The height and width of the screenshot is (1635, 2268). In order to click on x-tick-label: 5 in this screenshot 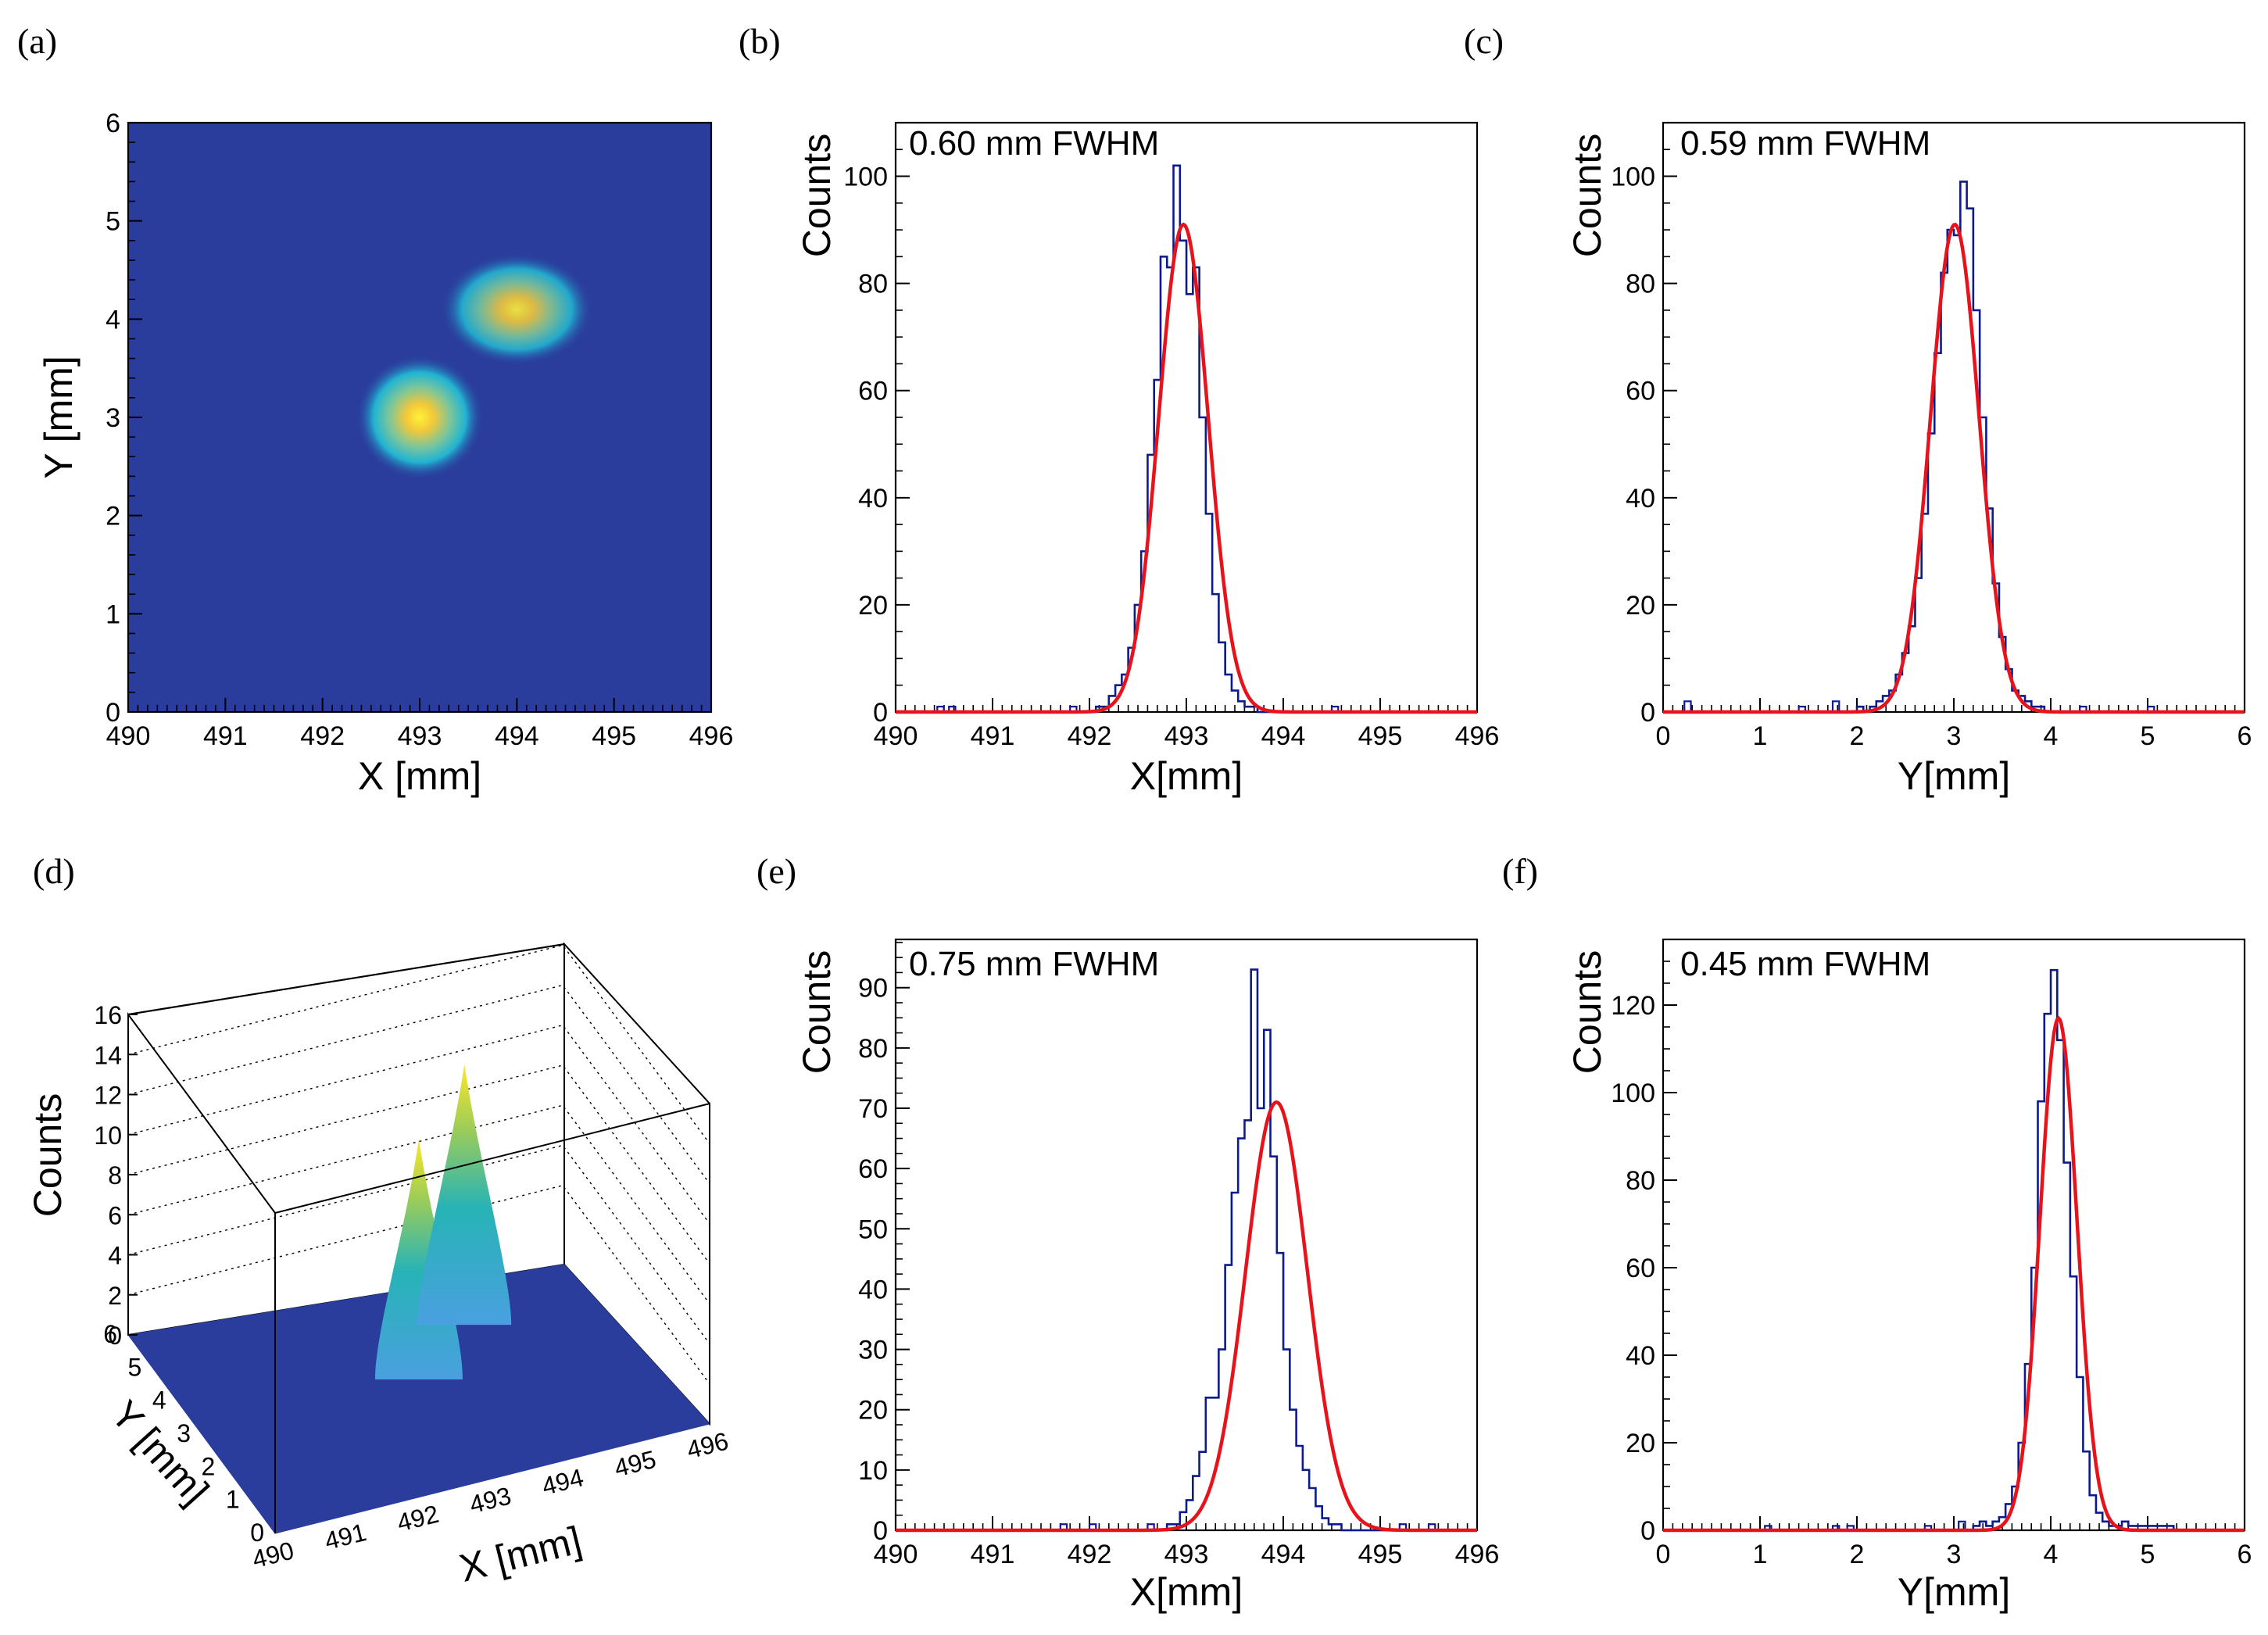, I will do `click(2148, 736)`.